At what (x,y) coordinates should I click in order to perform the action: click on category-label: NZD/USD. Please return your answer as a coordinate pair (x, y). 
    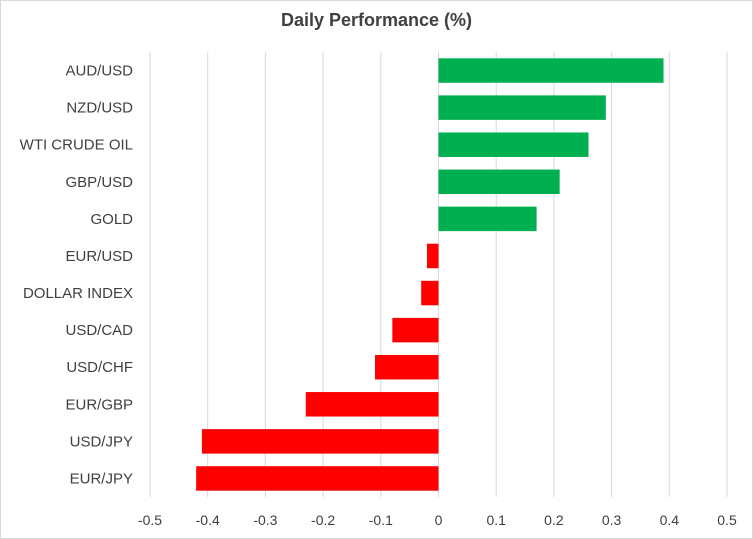
    Looking at the image, I should click on (99, 108).